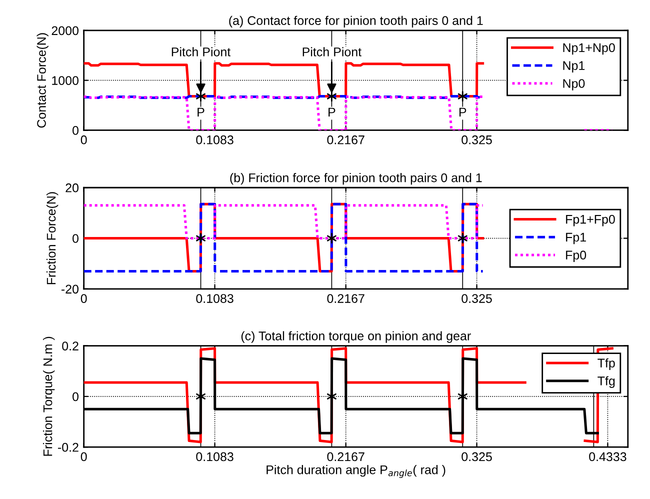 This screenshot has width=650, height=499. What do you see at coordinates (574, 84) in the screenshot?
I see `legend-label: Np0` at bounding box center [574, 84].